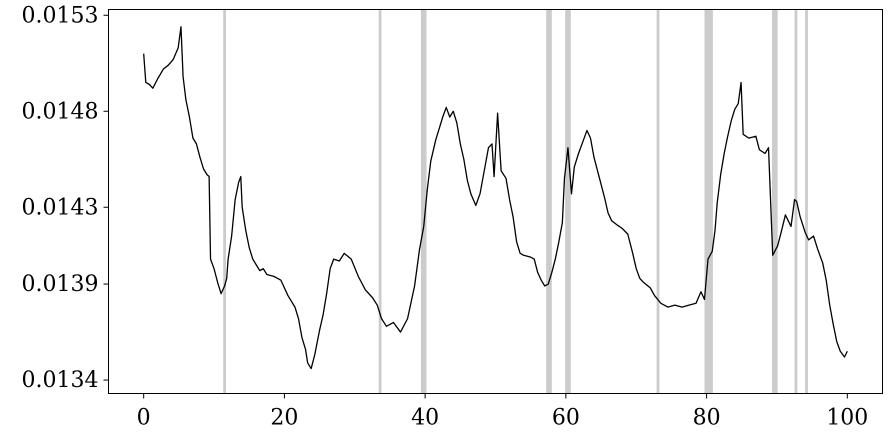  I want to click on y-tick-label: 0.0153, so click(60, 15).